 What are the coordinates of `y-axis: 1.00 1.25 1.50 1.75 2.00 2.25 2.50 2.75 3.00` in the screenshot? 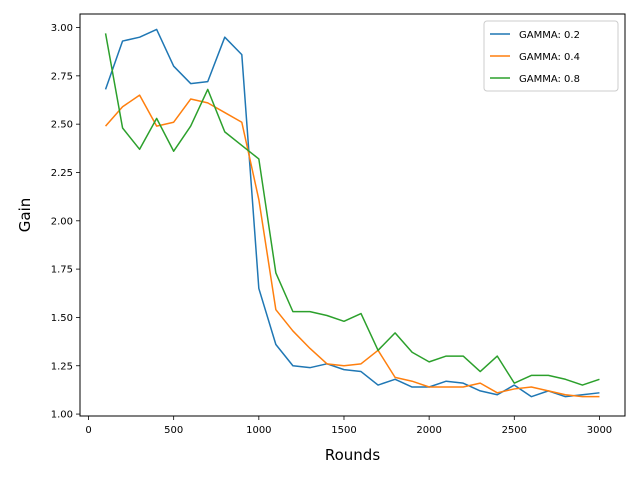 It's located at (65, 222).